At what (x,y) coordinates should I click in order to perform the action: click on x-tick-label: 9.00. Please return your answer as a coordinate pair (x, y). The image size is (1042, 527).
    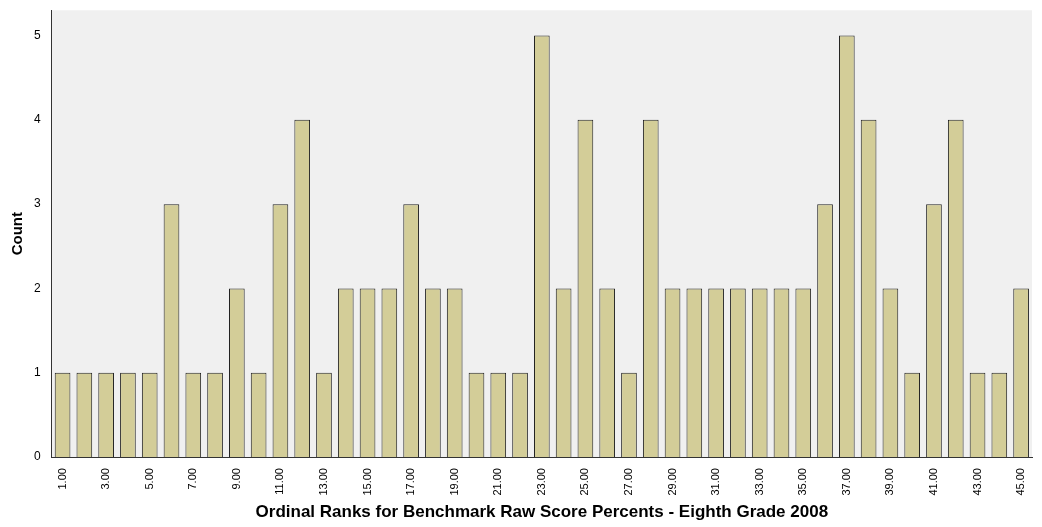
    Looking at the image, I should click on (235, 479).